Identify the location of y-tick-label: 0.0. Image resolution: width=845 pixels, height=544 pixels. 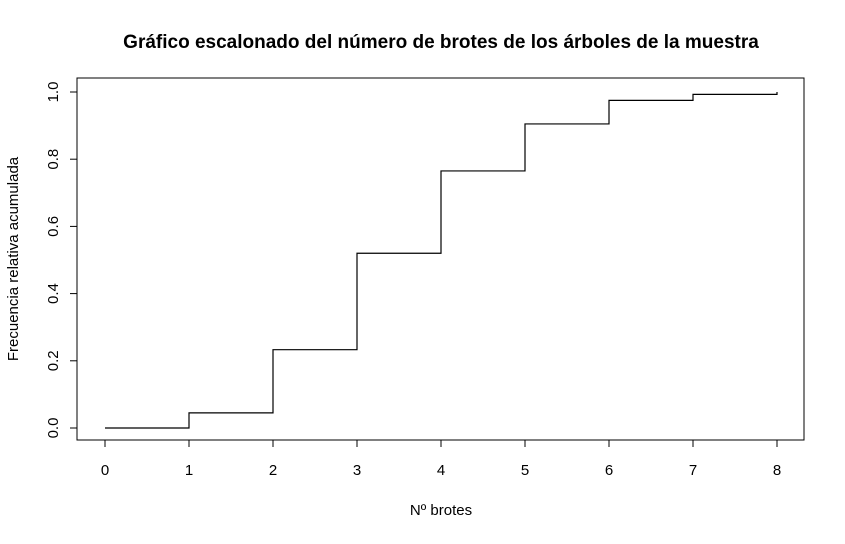
(53, 428).